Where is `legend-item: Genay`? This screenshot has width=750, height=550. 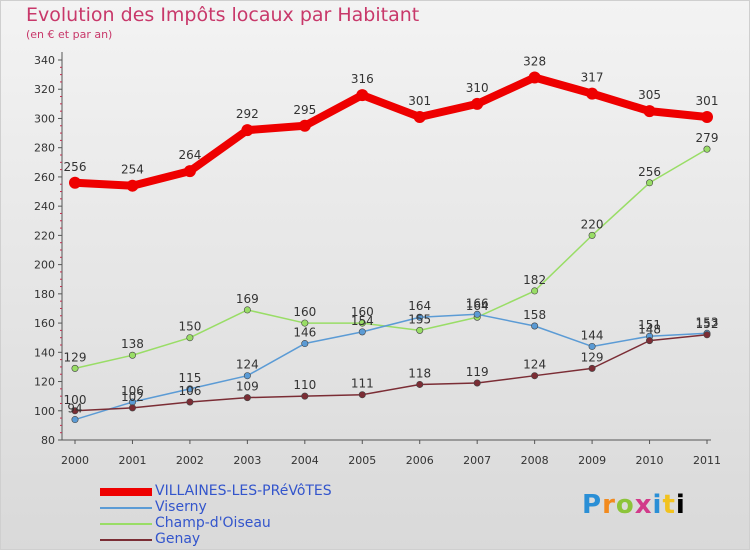 legend-item: Genay is located at coordinates (250, 539).